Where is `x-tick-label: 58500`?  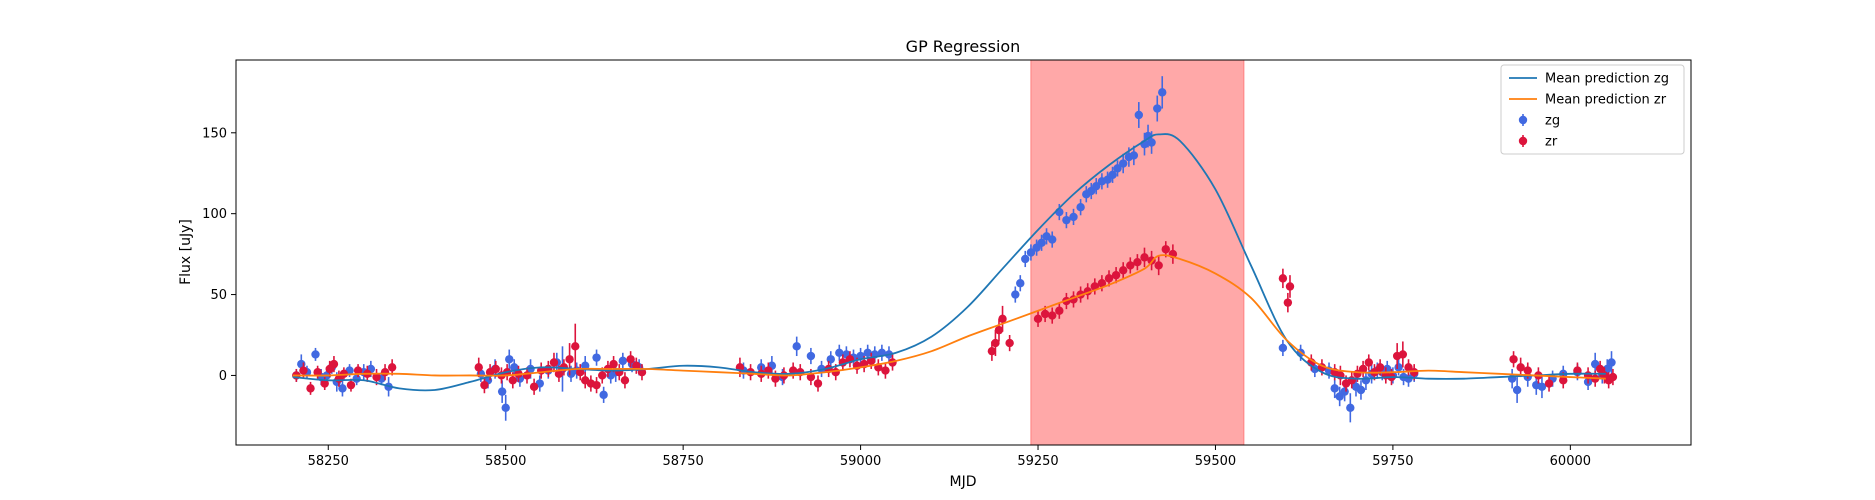
x-tick-label: 58500 is located at coordinates (505, 461).